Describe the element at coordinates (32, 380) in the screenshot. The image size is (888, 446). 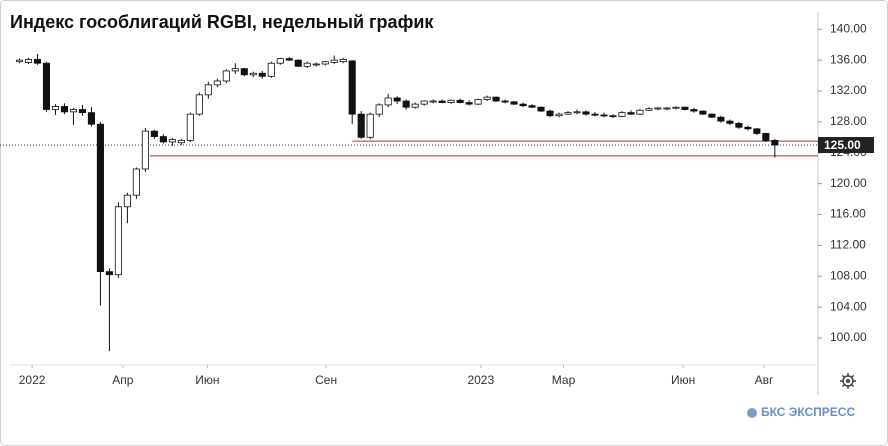
I see `x-tick-label: 2022` at that location.